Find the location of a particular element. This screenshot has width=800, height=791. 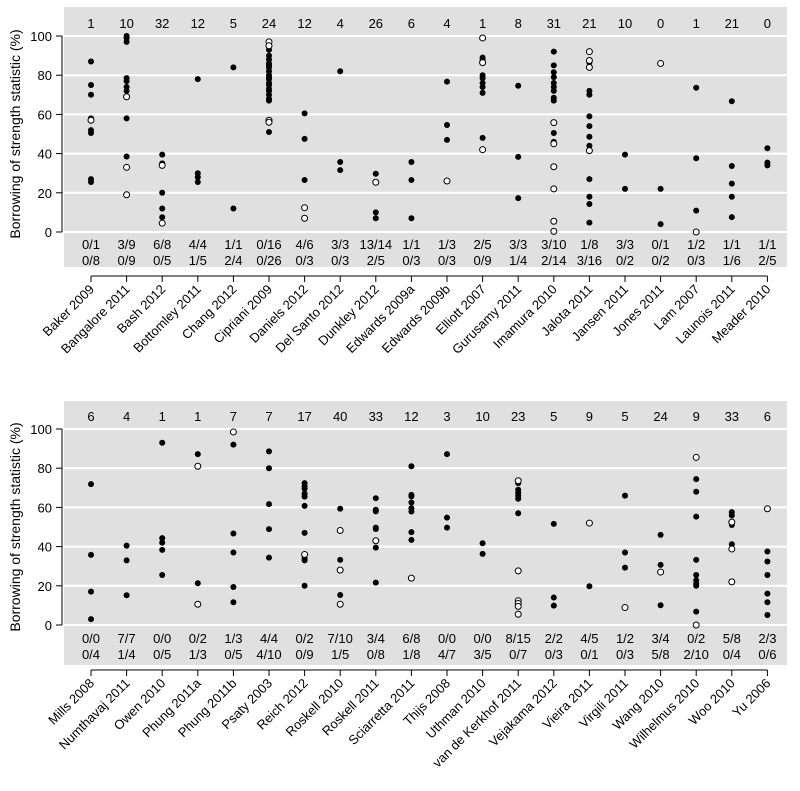

y-tick-label: 0 is located at coordinates (48, 232).